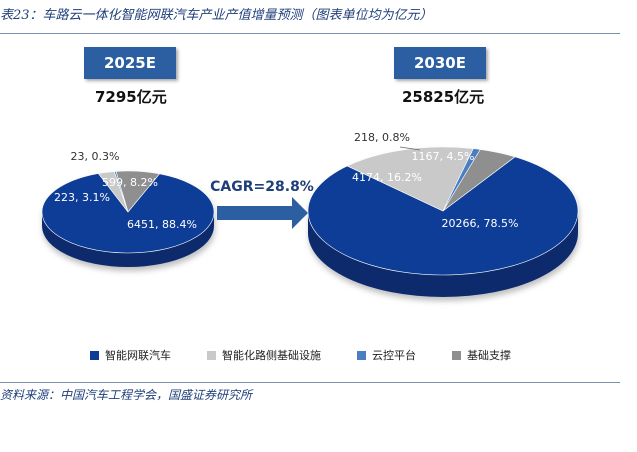 The height and width of the screenshot is (452, 637). I want to click on slice-label-2030-support: 1167, 4.5%, so click(443, 156).